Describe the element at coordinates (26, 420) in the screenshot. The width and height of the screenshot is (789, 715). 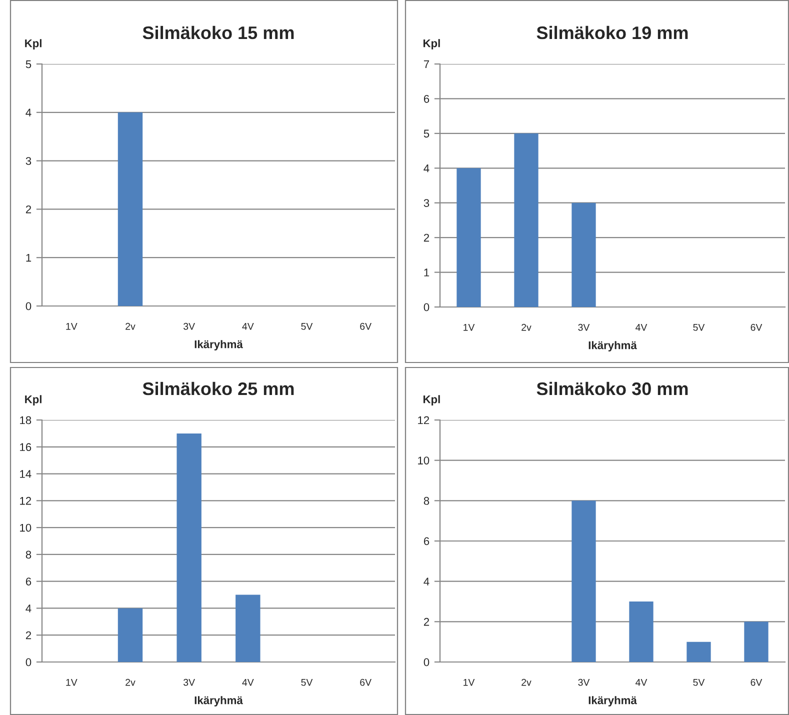
I see `y-tick-label: 18` at that location.